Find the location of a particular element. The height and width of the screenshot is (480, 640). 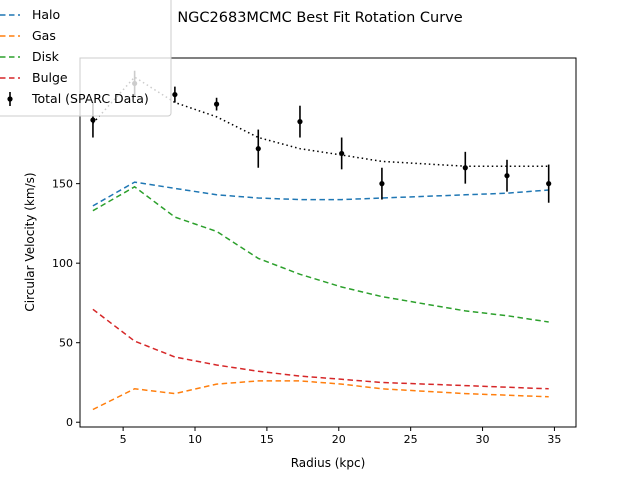

y-tick-label: 100 is located at coordinates (62, 263).